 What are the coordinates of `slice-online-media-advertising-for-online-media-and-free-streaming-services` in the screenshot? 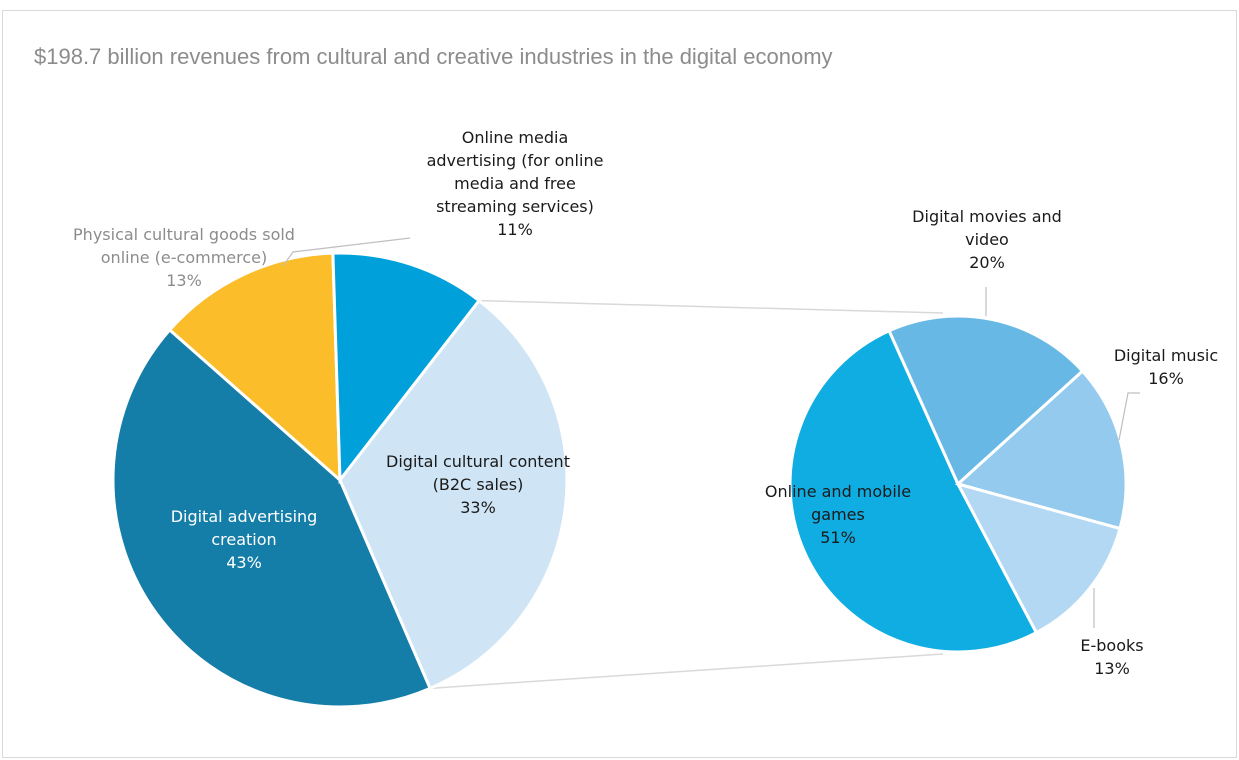 It's located at (406, 368).